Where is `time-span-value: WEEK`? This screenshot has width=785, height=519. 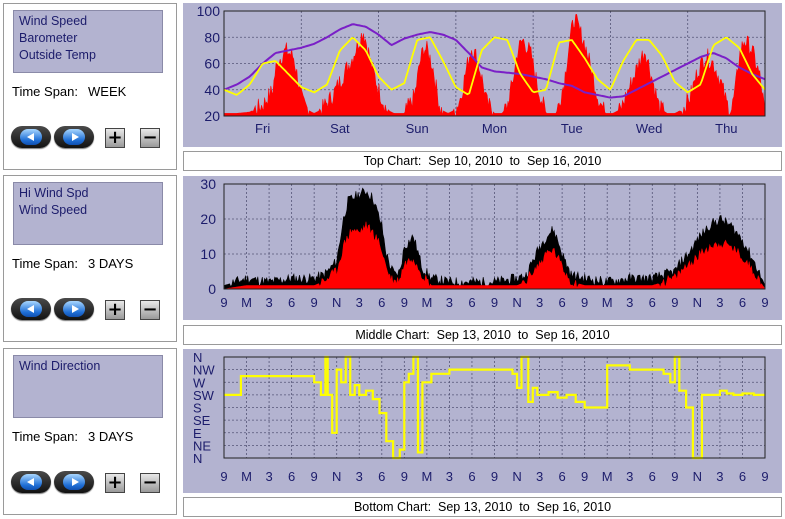 time-span-value: WEEK is located at coordinates (107, 91).